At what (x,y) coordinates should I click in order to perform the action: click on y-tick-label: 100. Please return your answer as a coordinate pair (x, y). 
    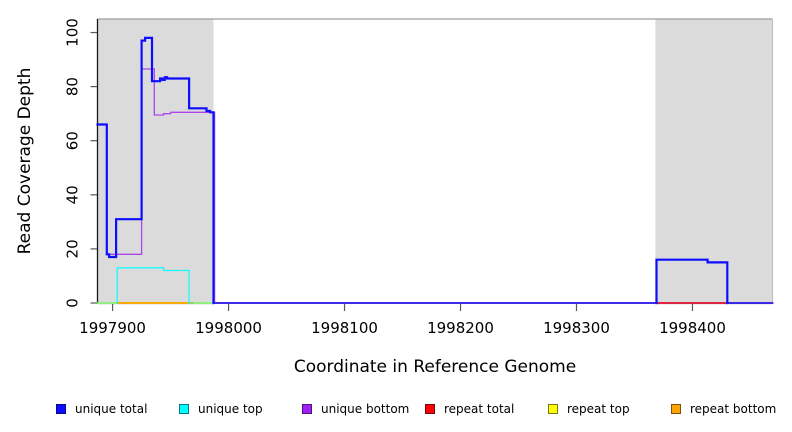
    Looking at the image, I should click on (73, 32).